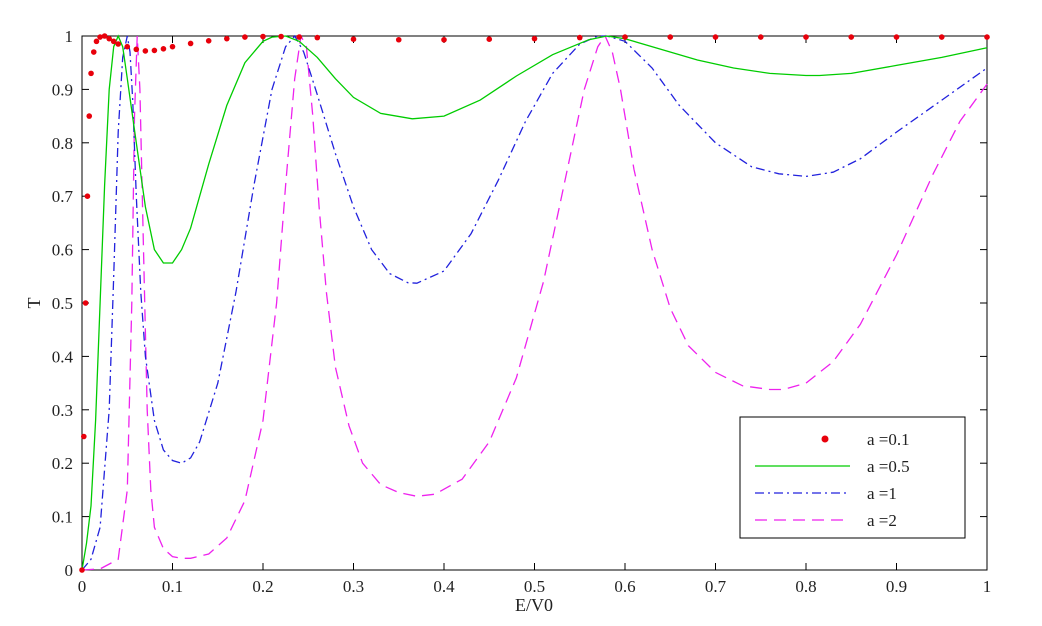 This screenshot has width=1042, height=626. I want to click on x-tick-label: 0.1, so click(172, 586).